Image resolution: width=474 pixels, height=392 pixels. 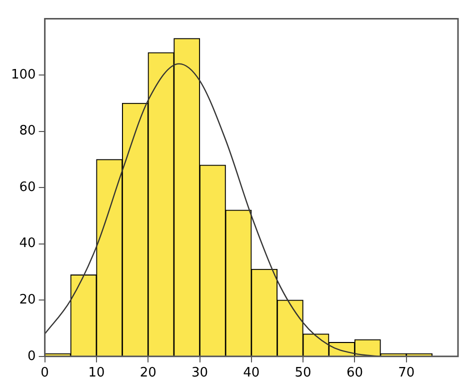 I want to click on x-tick-label: 0, so click(x=44, y=373).